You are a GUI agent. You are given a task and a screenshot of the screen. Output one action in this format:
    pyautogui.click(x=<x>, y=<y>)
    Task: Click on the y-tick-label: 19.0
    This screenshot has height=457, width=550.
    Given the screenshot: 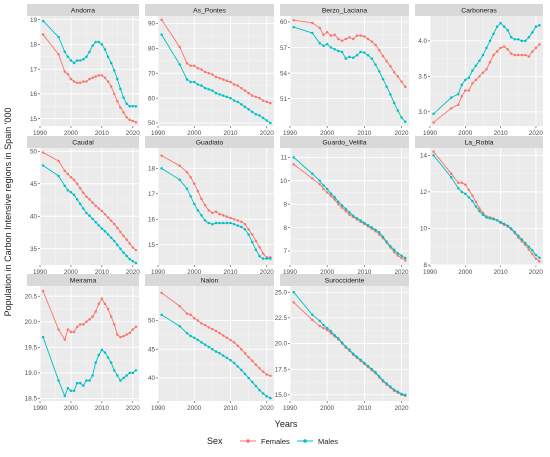 What is the action you would take?
    pyautogui.click(x=31, y=373)
    